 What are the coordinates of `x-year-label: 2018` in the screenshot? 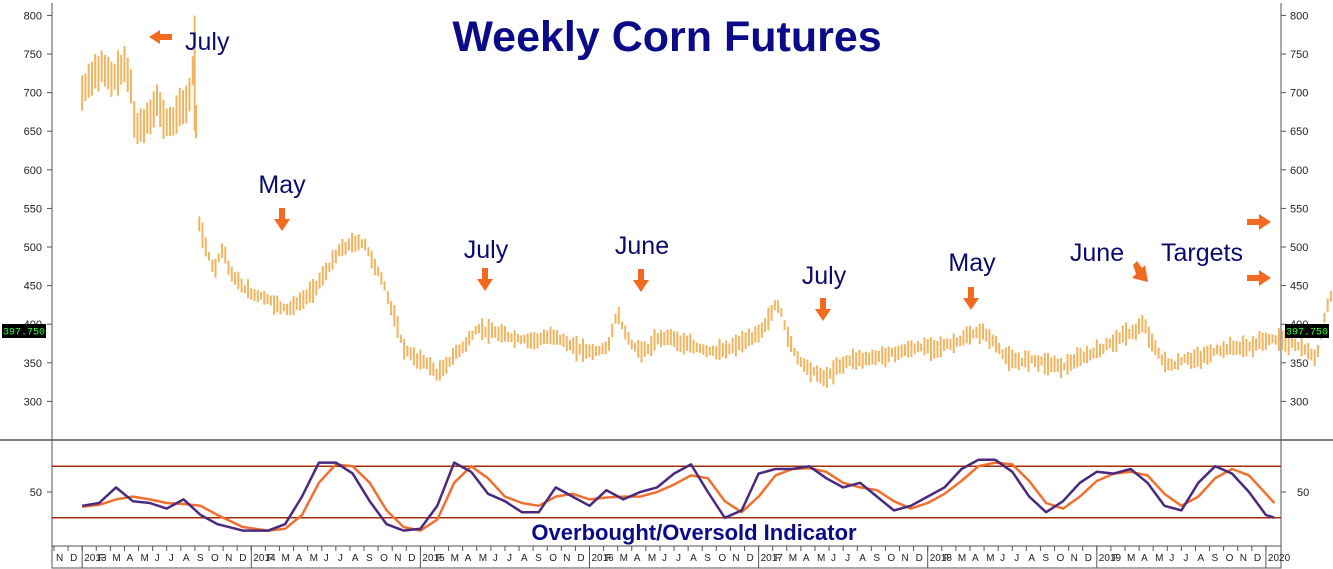 It's located at (941, 558).